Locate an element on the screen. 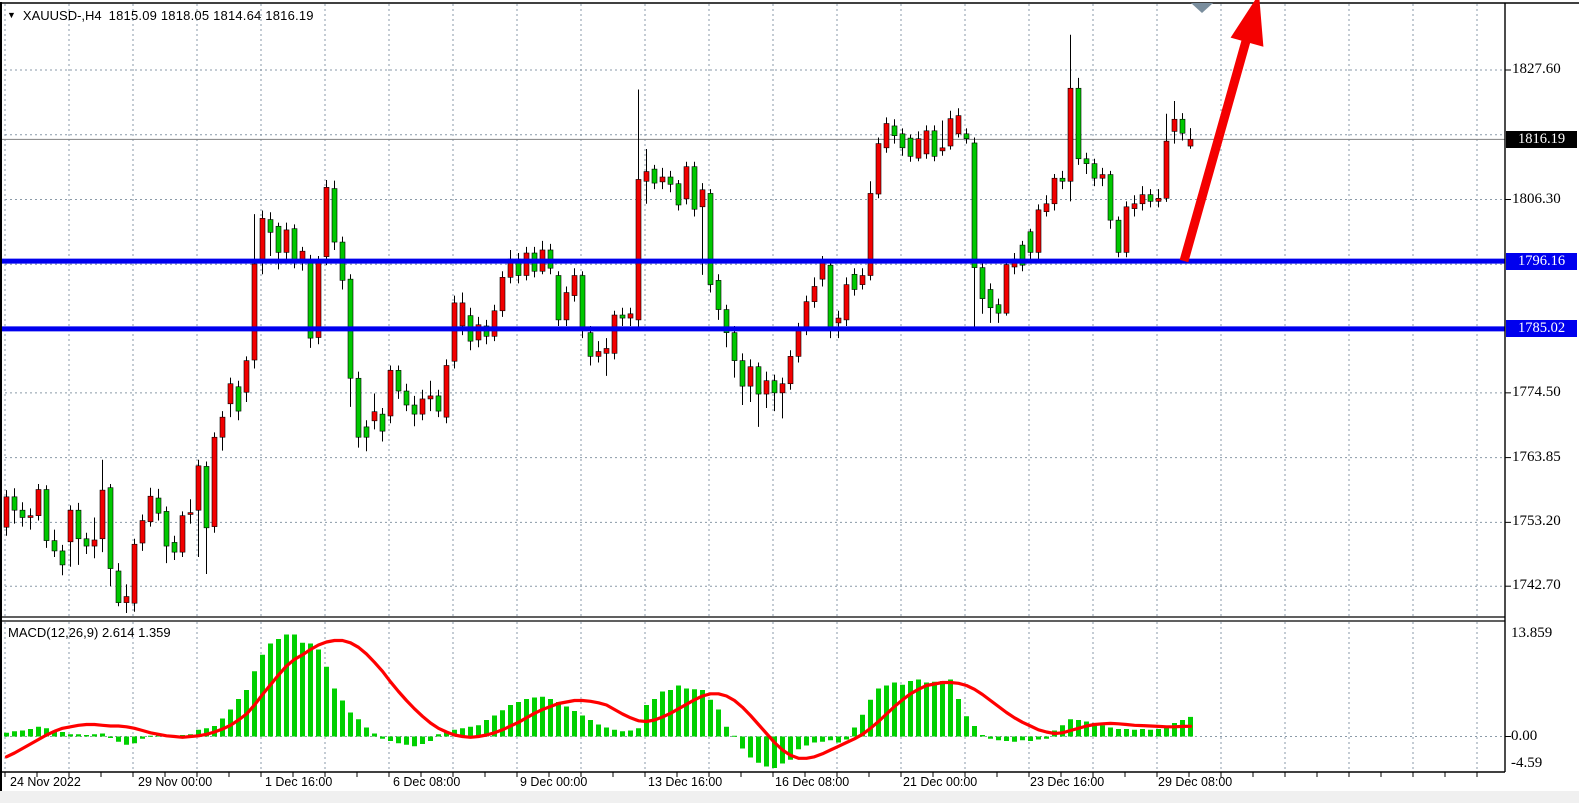 The image size is (1579, 803). time-tick-label: 1 Dec 16:00 is located at coordinates (299, 781).